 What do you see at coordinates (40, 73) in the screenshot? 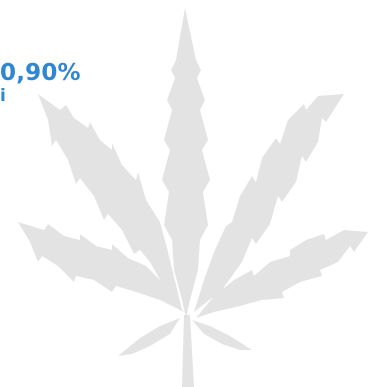
I see `stat-percentage: 0,90%` at bounding box center [40, 73].